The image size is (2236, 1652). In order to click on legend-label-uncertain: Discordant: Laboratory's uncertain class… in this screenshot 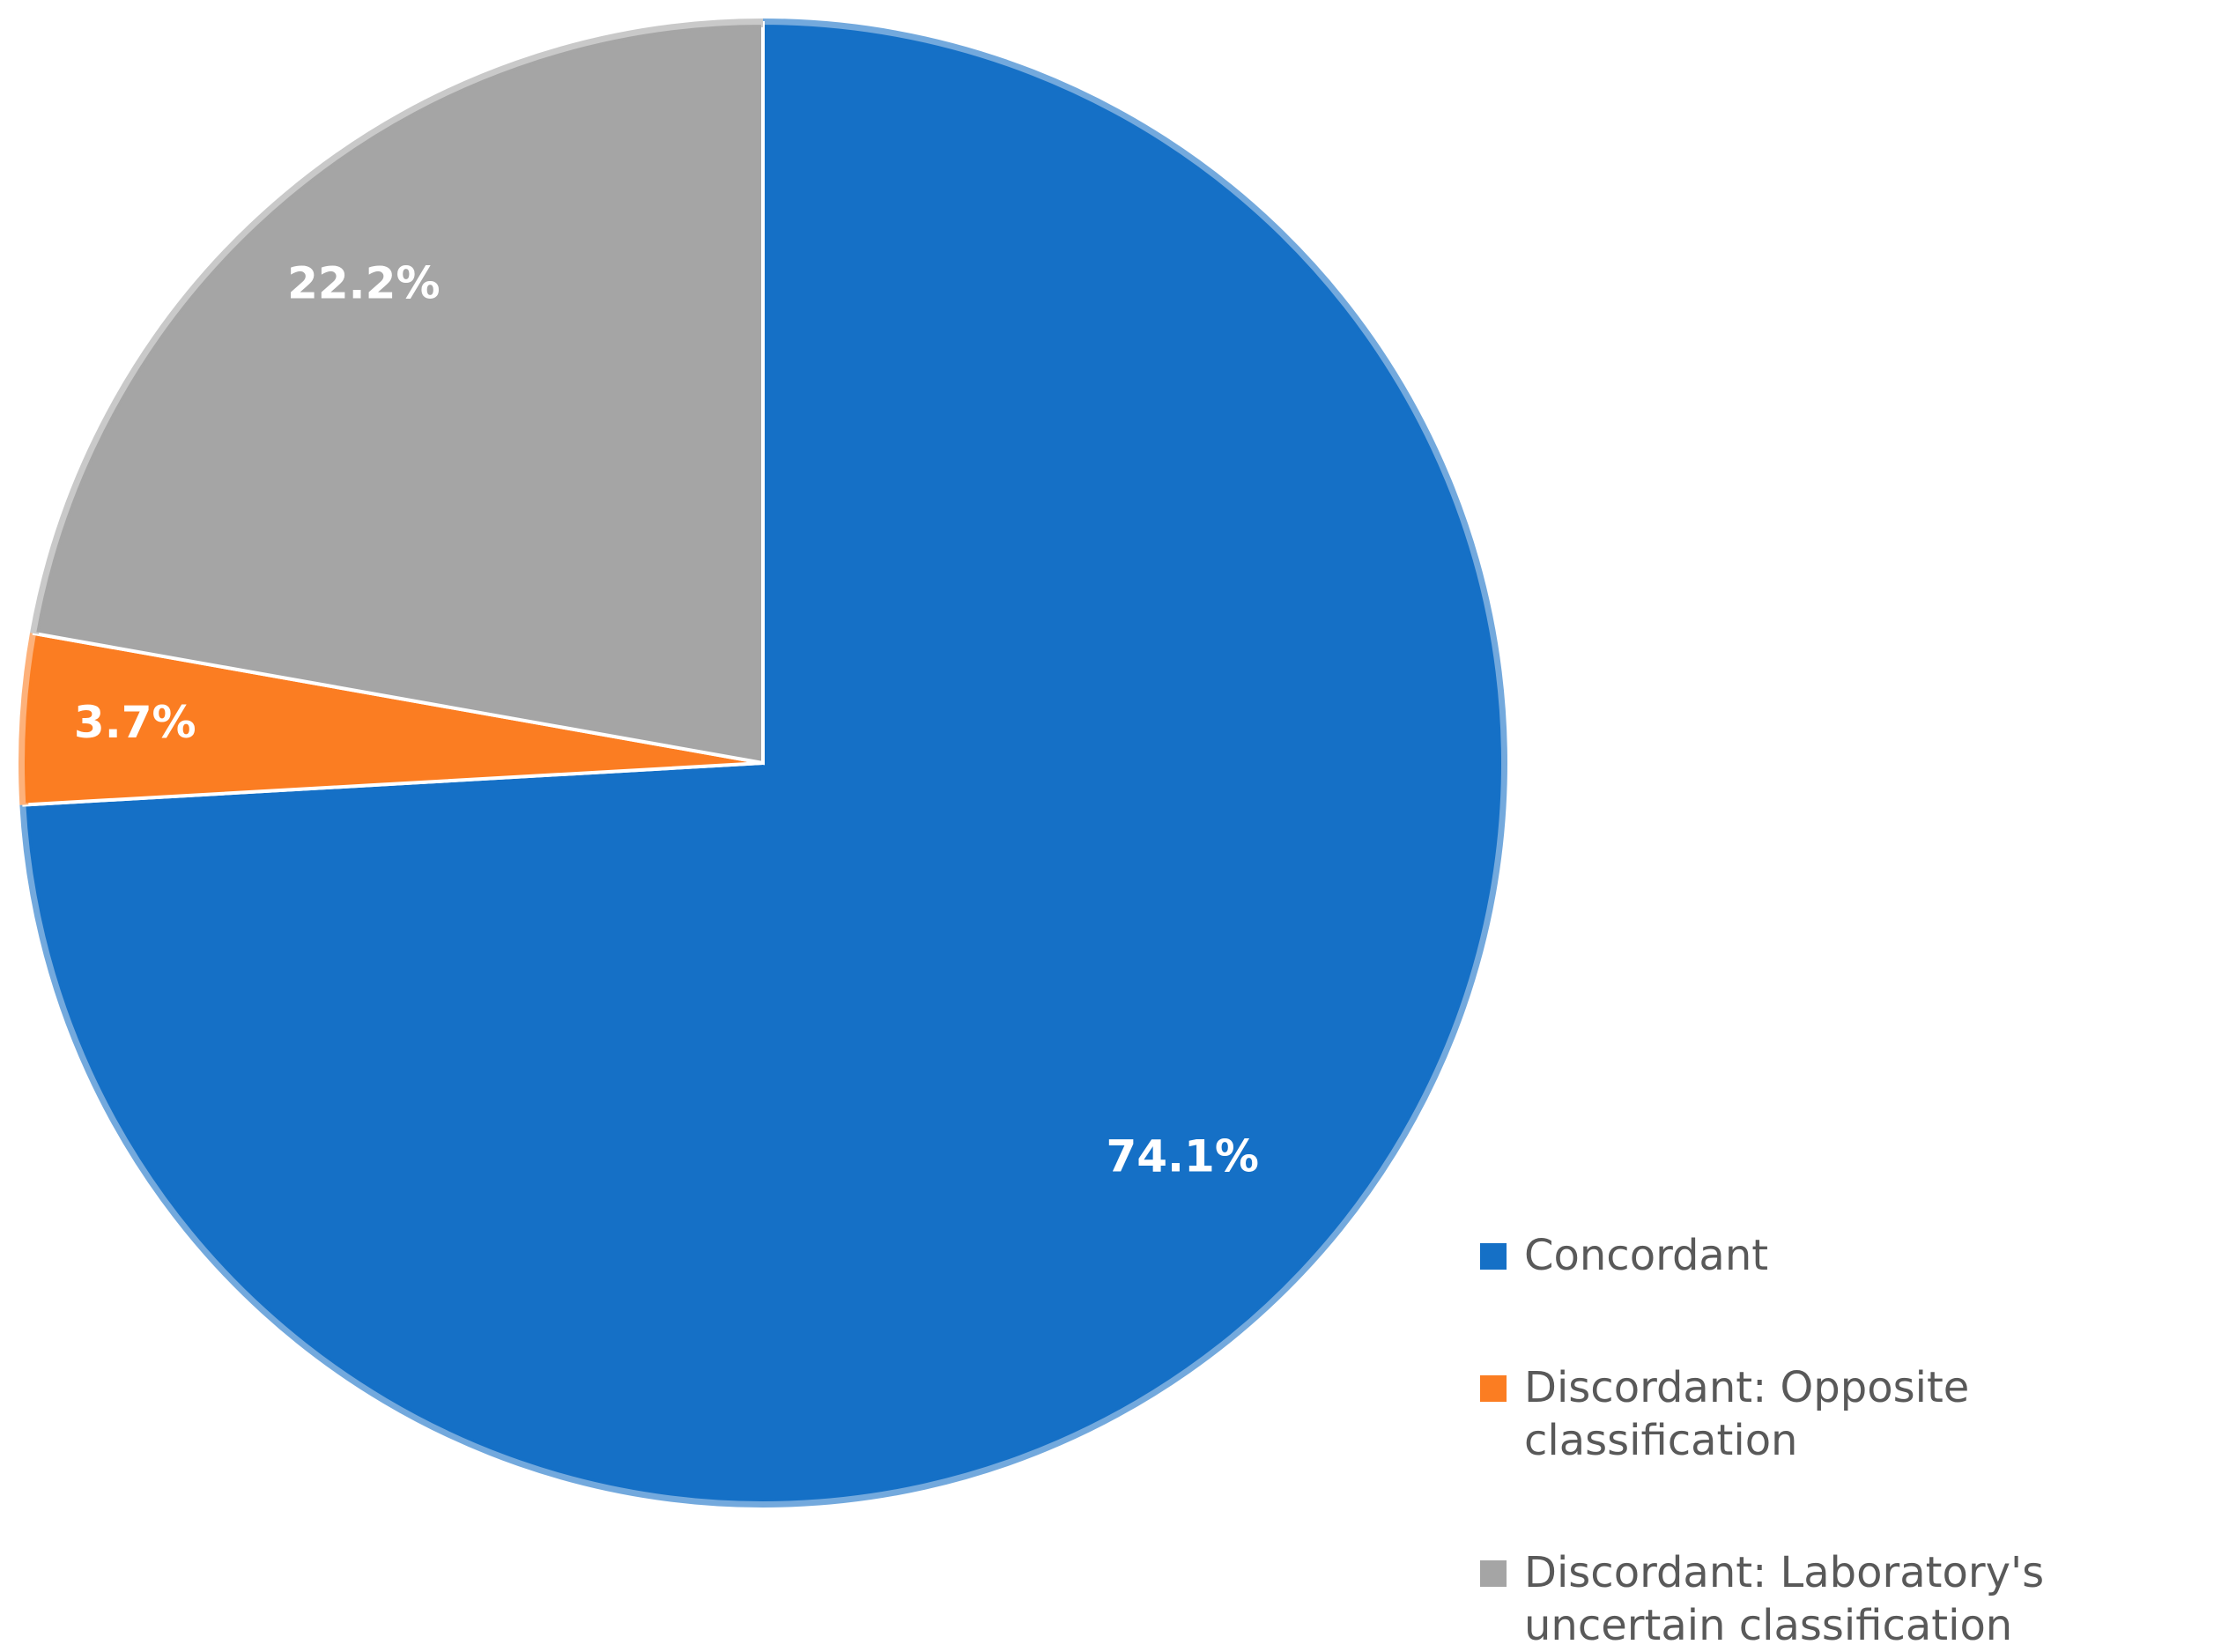, I will do `click(1785, 1599)`.